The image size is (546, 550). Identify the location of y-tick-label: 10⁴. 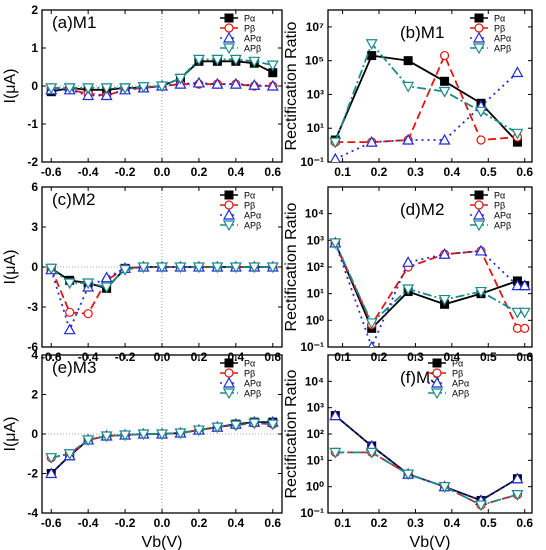
(314, 381).